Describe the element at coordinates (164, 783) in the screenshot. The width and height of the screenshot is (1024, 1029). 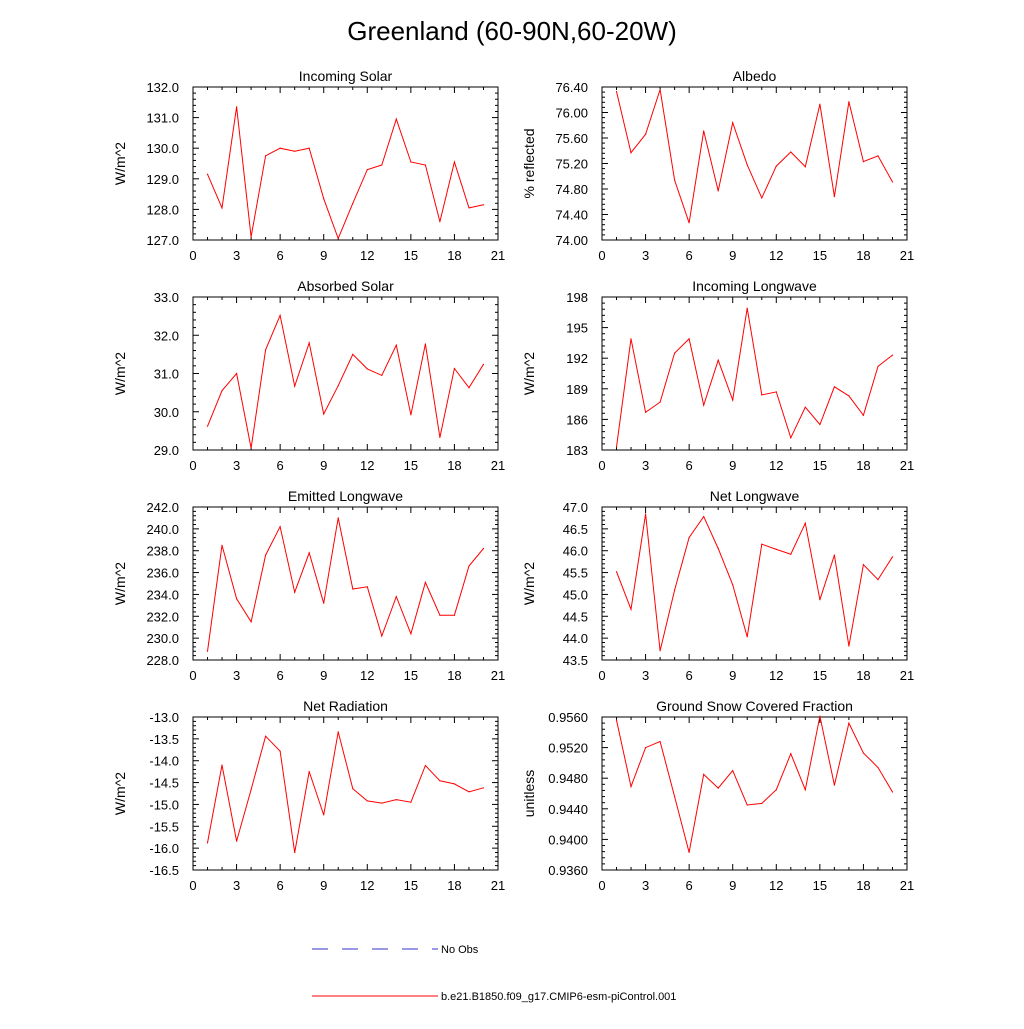
I see `y-tick-label: -14.5` at that location.